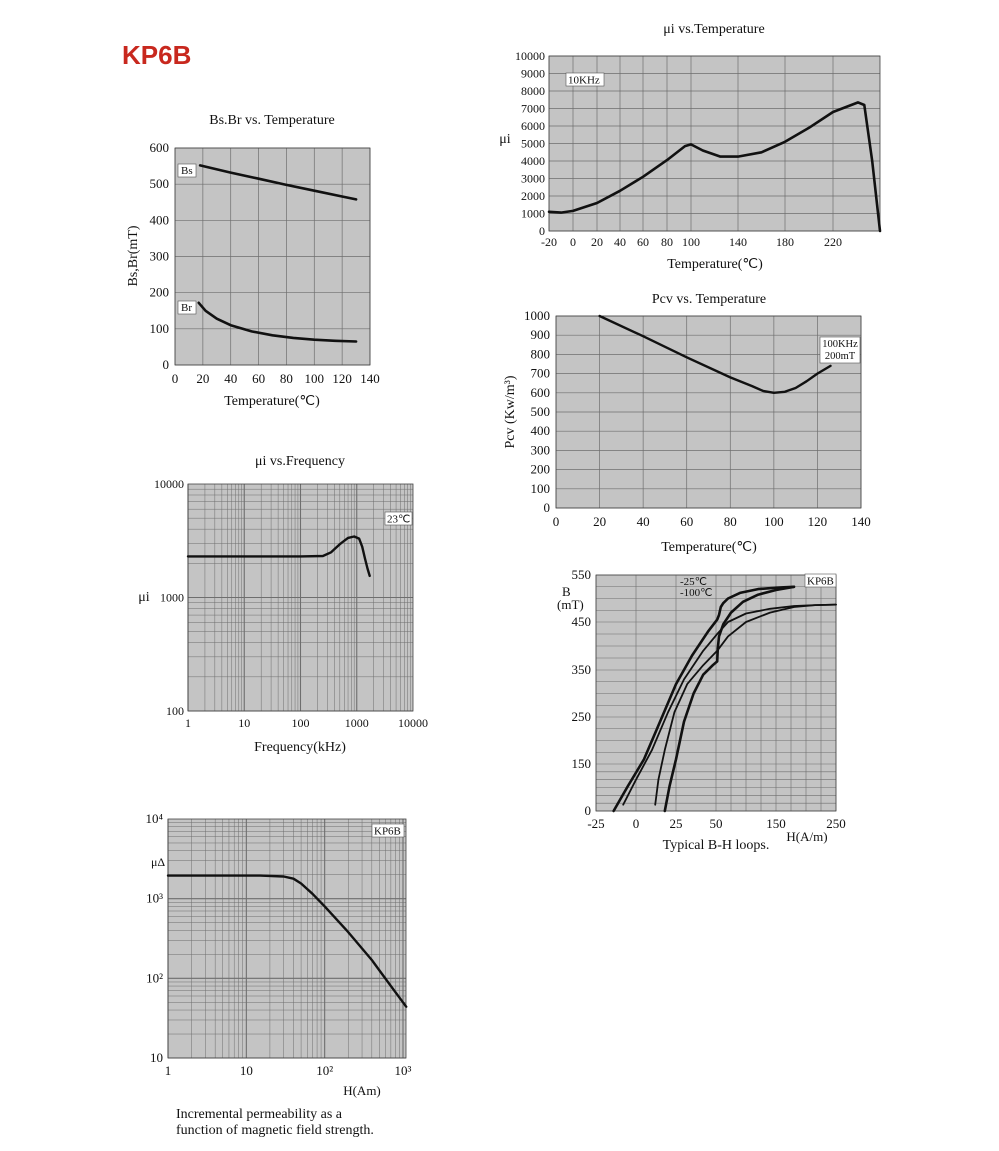 This screenshot has height=1151, width=999. Describe the element at coordinates (541, 353) in the screenshot. I see `pcv-ytick-label: 800` at that location.